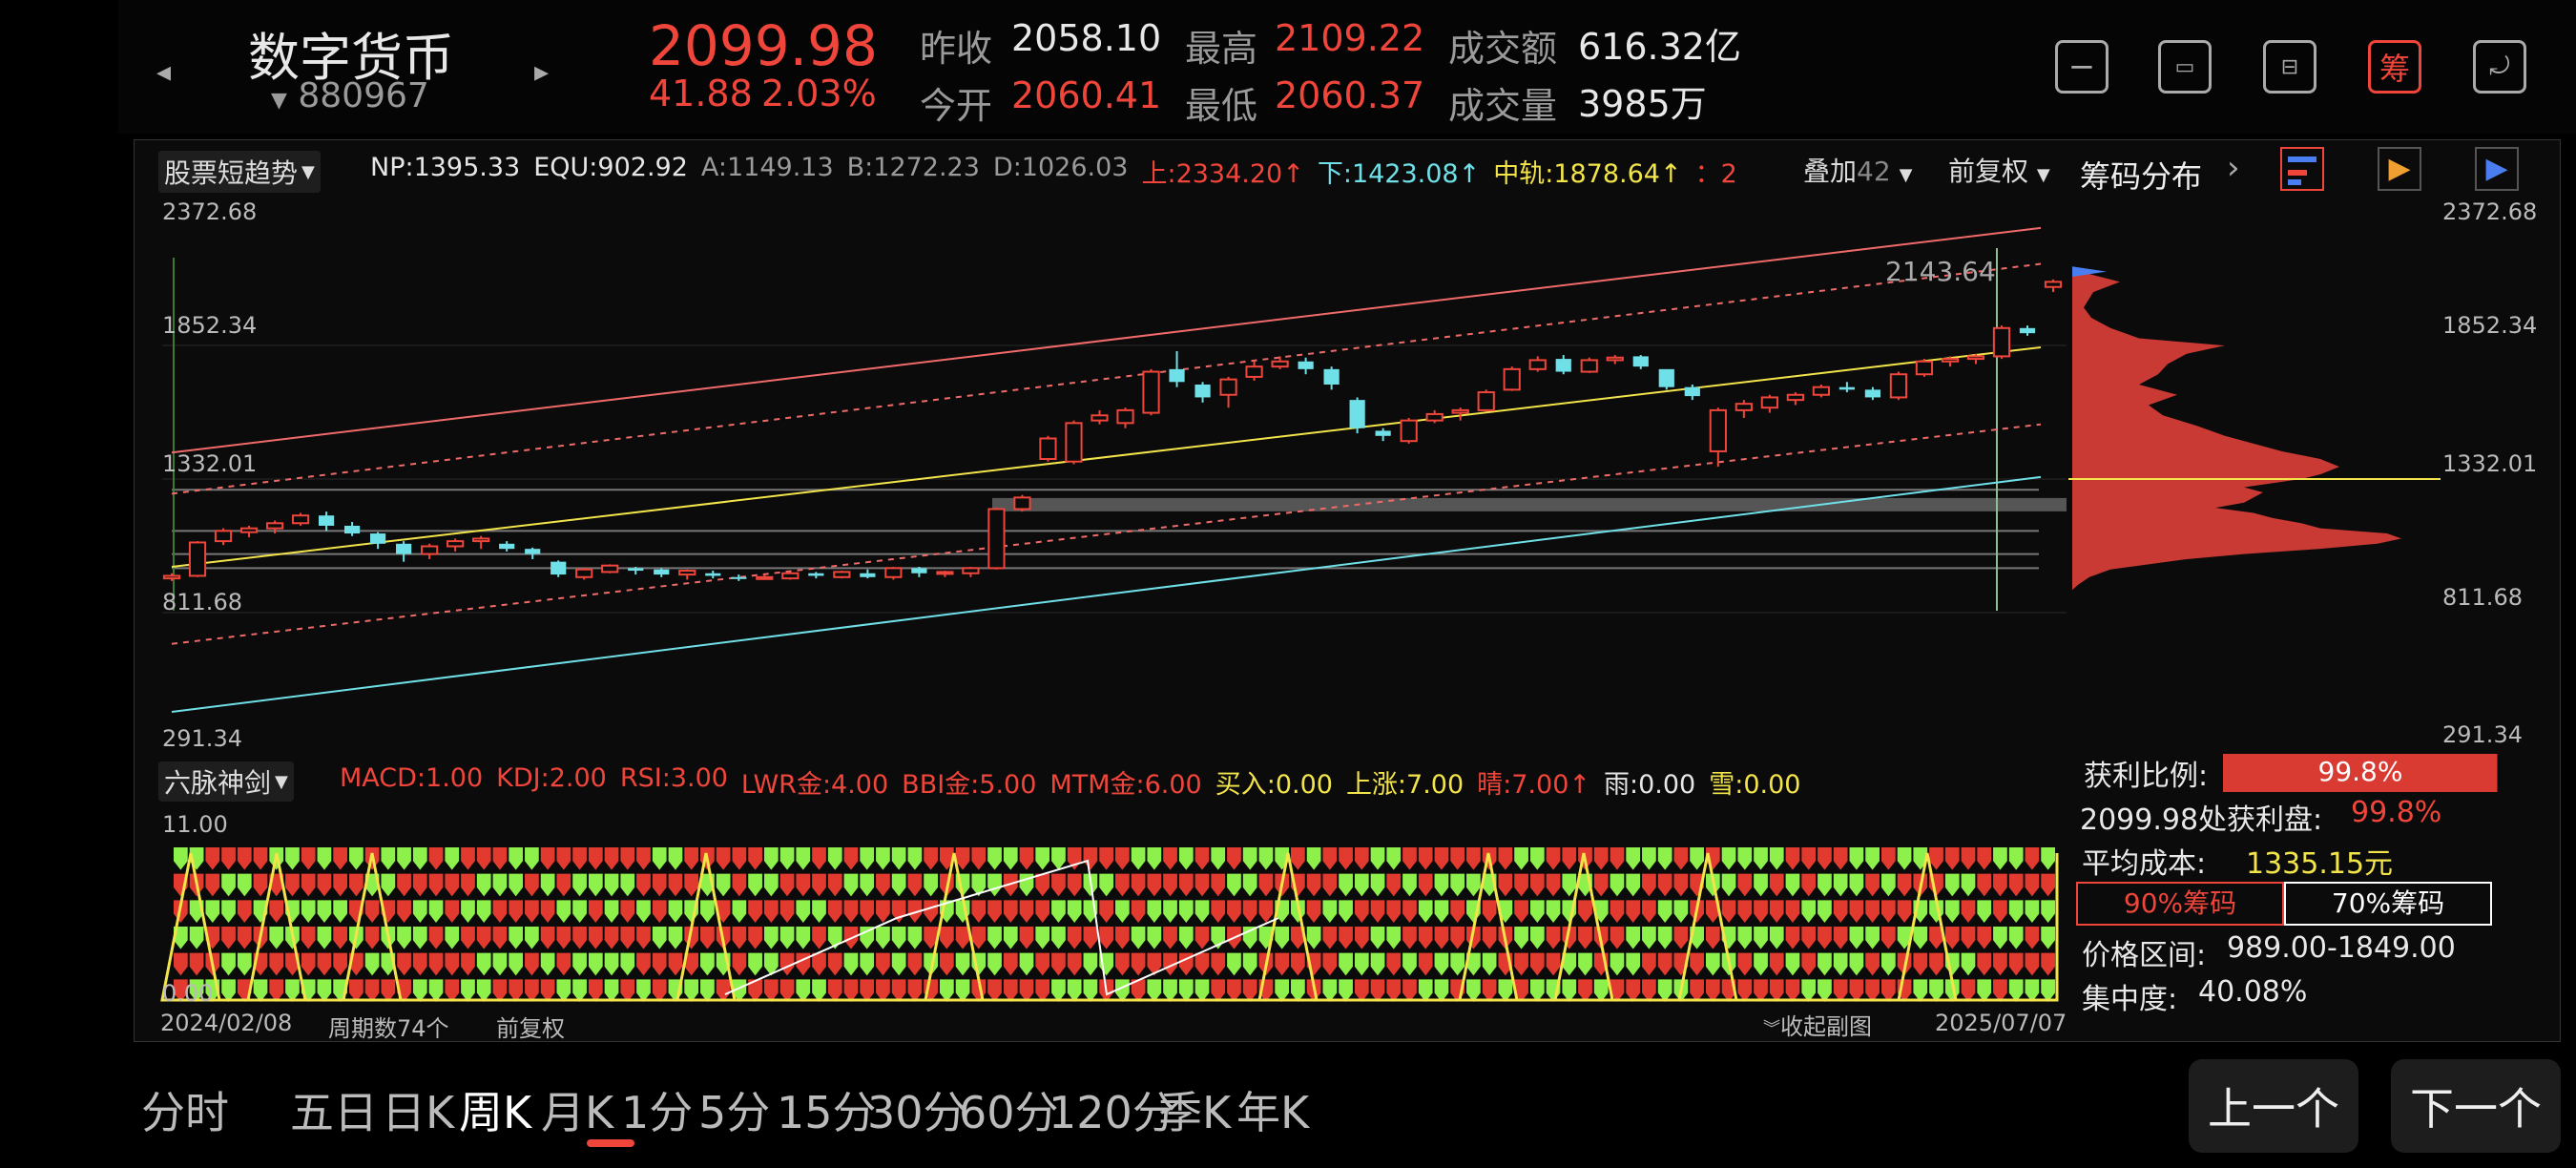  What do you see at coordinates (917, 1113) in the screenshot?
I see `tab-8: 30分` at bounding box center [917, 1113].